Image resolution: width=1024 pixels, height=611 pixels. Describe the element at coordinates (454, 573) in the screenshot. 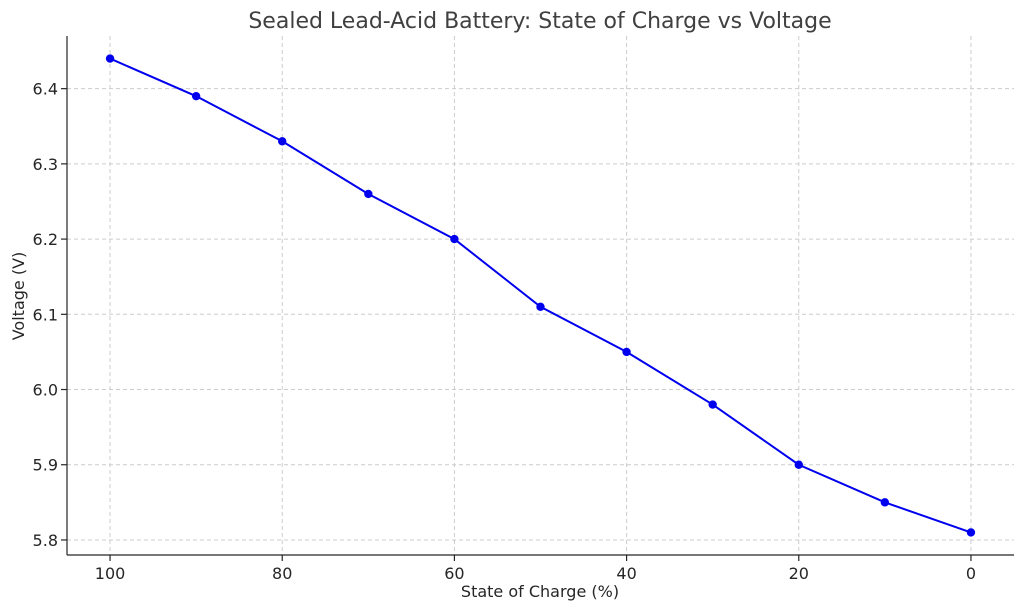

I see `x-tick-label: 60` at that location.